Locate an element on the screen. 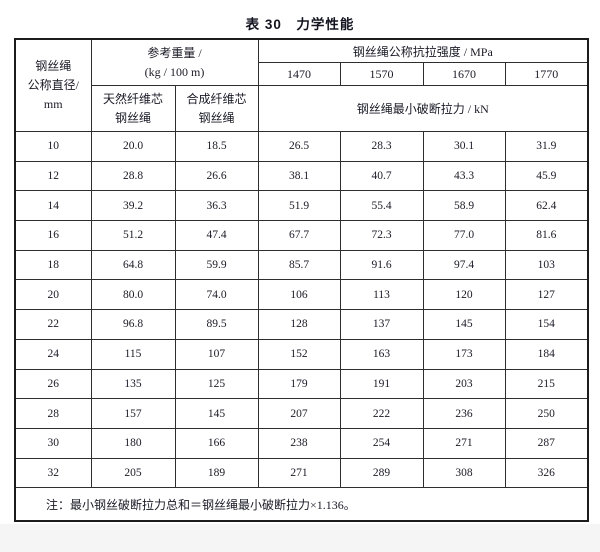 The image size is (600, 552). header-grade-1770: 1770 is located at coordinates (546, 74).